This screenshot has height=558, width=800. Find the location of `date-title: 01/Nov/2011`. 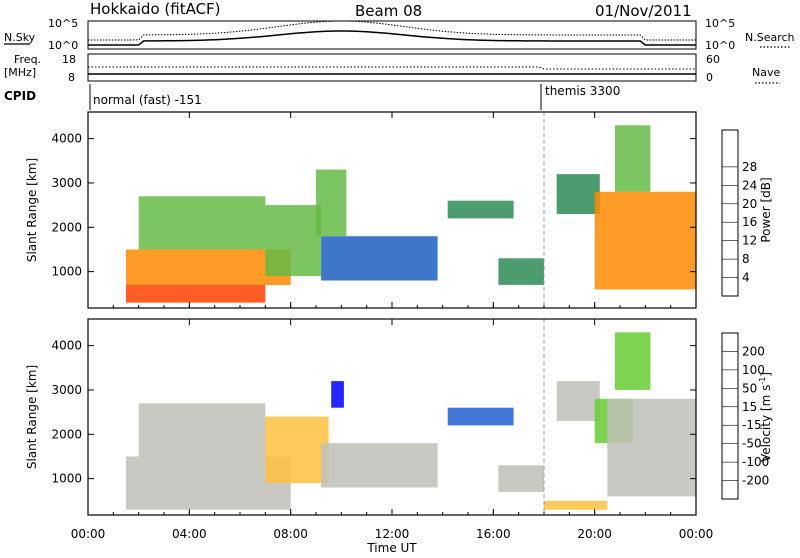

date-title: 01/Nov/2011 is located at coordinates (643, 11).